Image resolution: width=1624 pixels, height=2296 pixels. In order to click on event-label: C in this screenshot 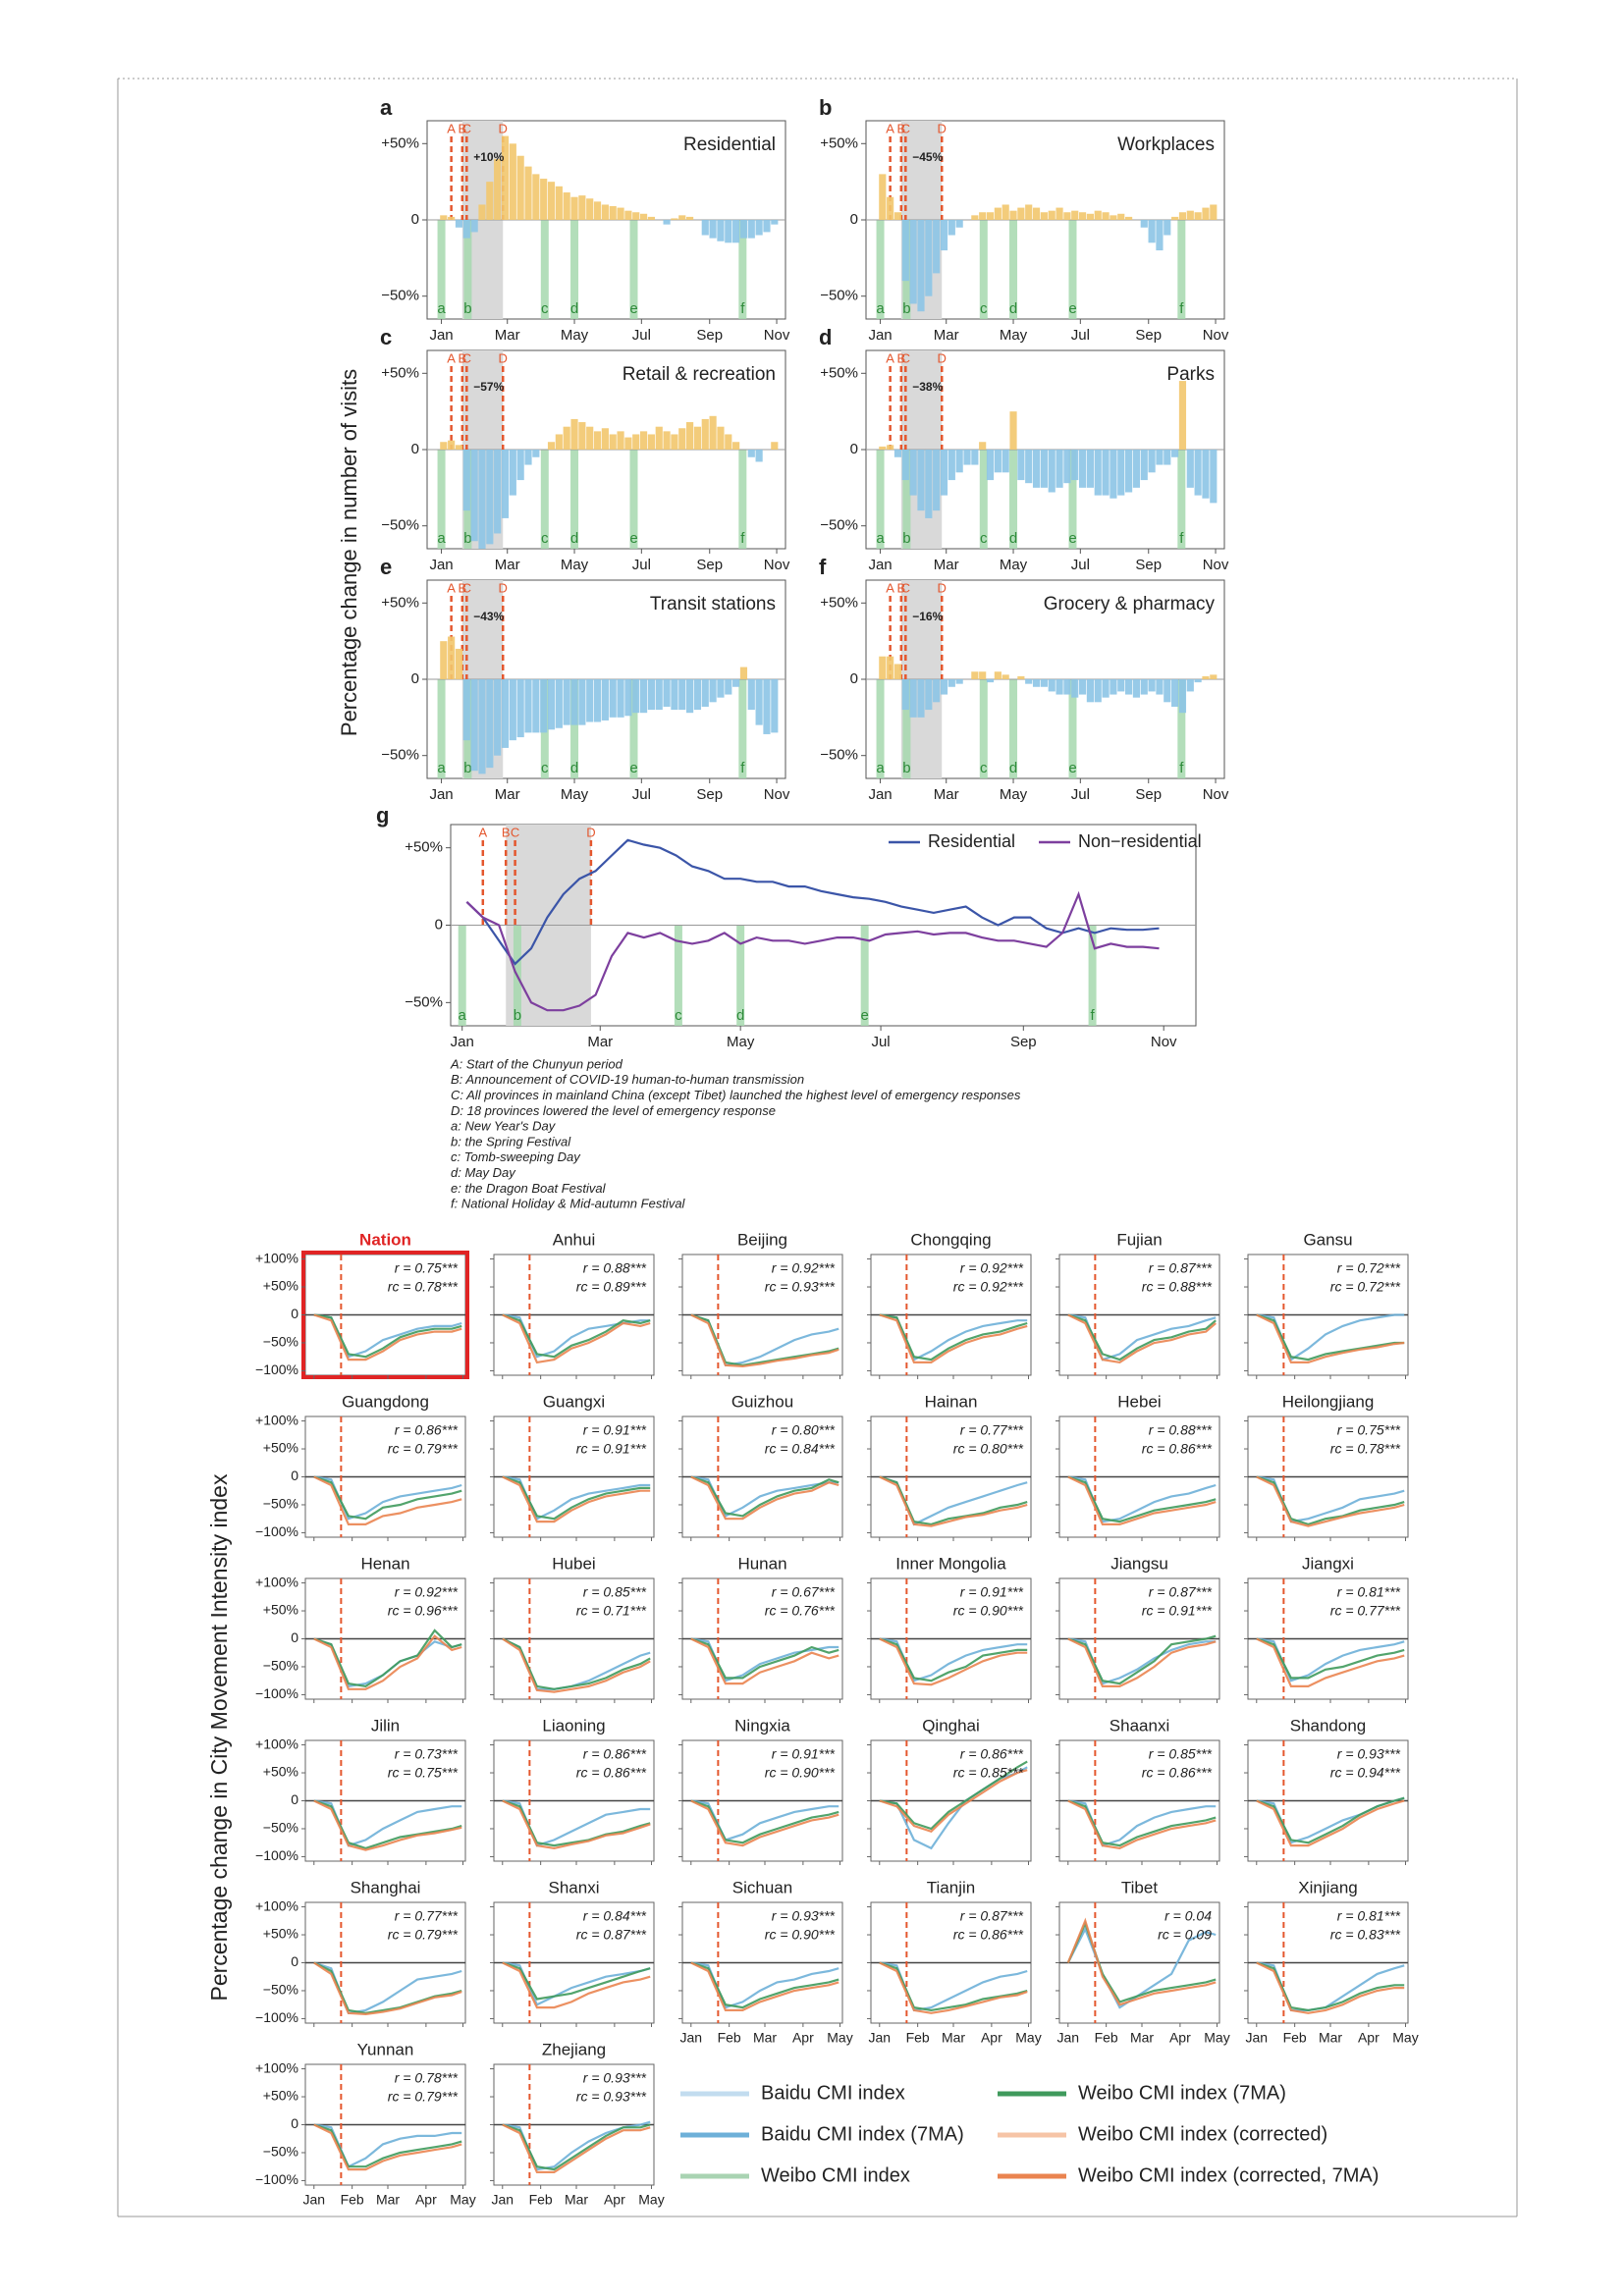, I will do `click(466, 128)`.